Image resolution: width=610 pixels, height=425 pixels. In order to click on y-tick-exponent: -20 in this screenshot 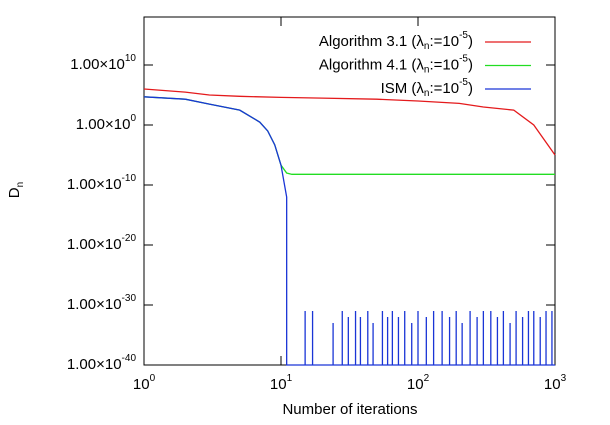, I will do `click(129, 238)`.